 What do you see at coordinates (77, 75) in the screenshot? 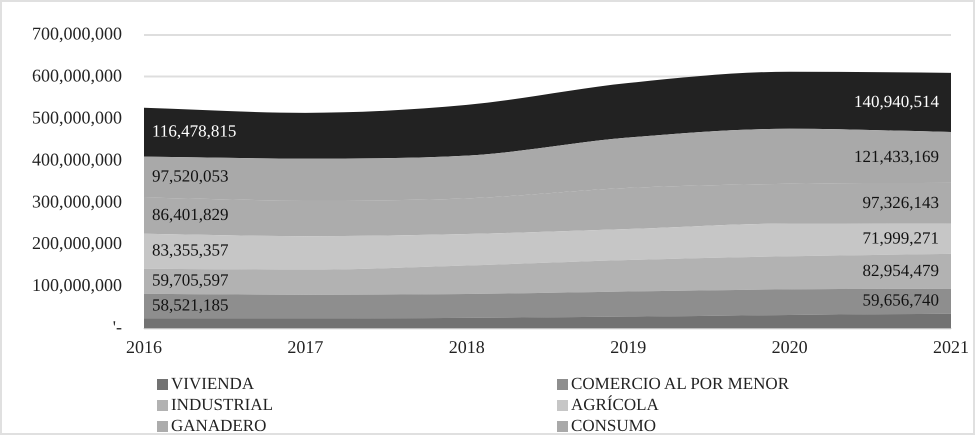
I see `y-tick-label: 600,000,000` at bounding box center [77, 75].